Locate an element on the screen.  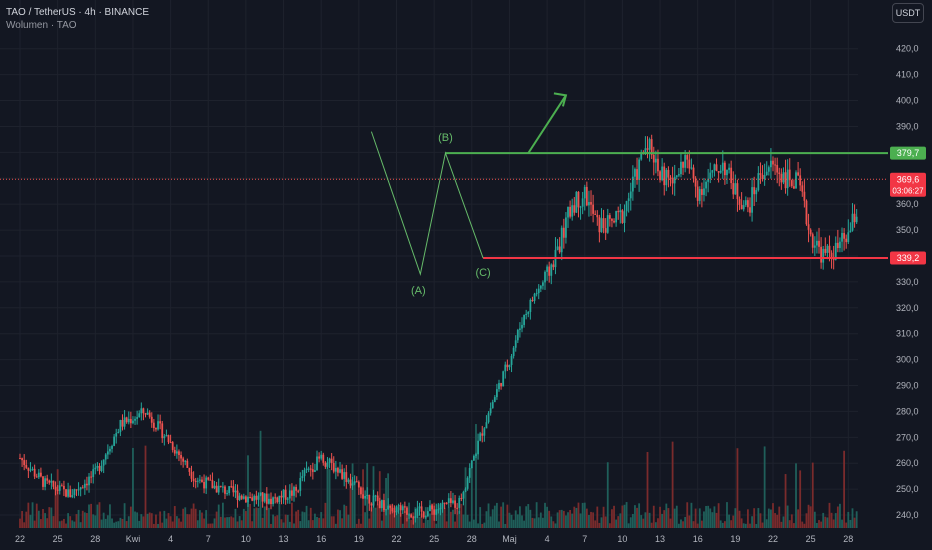
x-tick-label: 28 is located at coordinates (848, 539).